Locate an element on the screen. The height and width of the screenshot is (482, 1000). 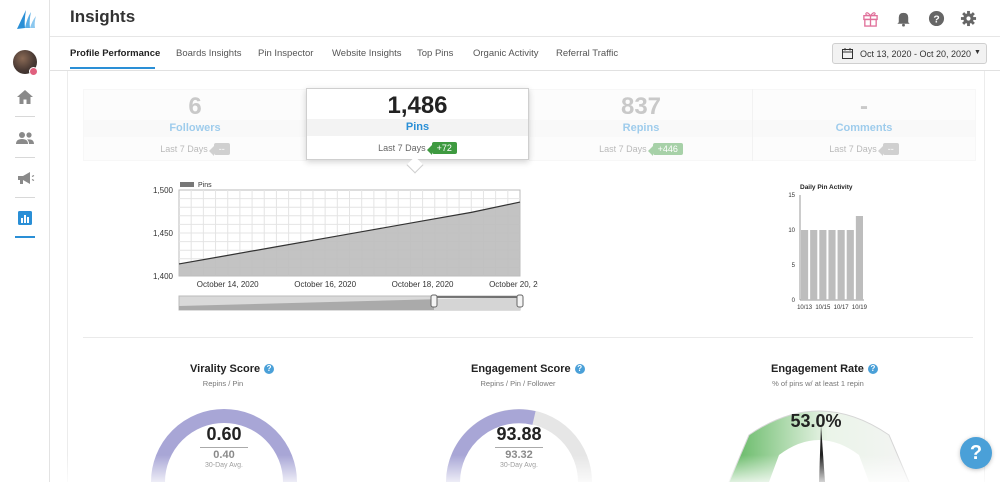
pinterest-badge-icon is located at coordinates (33, 71).